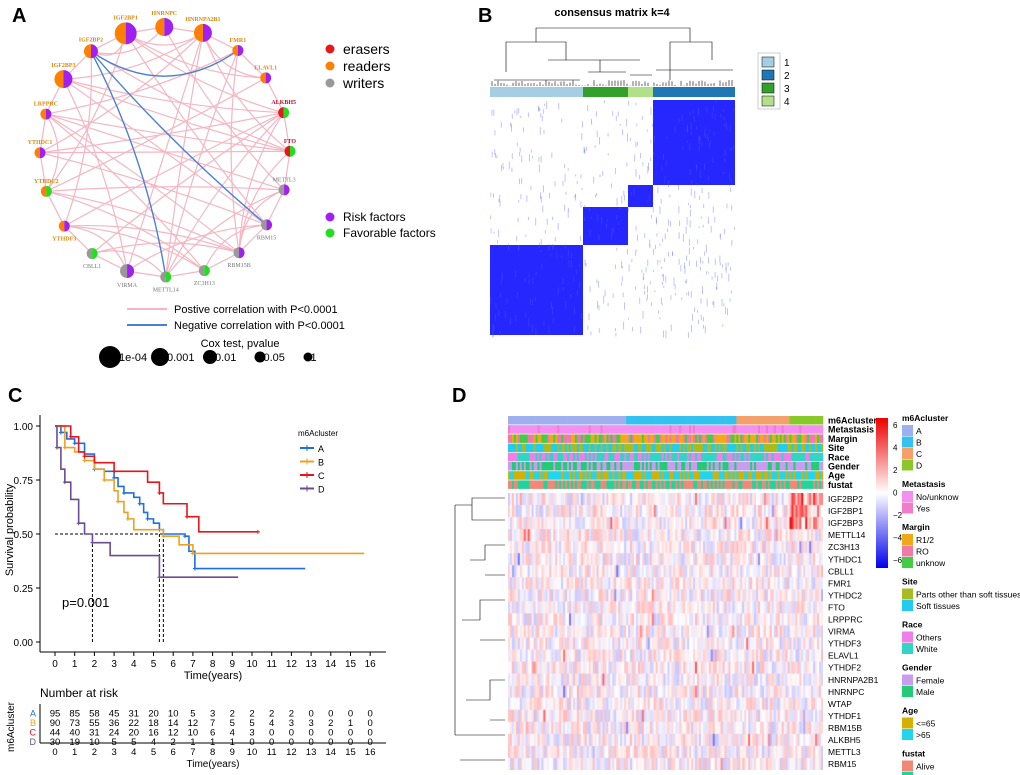  I want to click on panel-label-d: D, so click(459, 396).